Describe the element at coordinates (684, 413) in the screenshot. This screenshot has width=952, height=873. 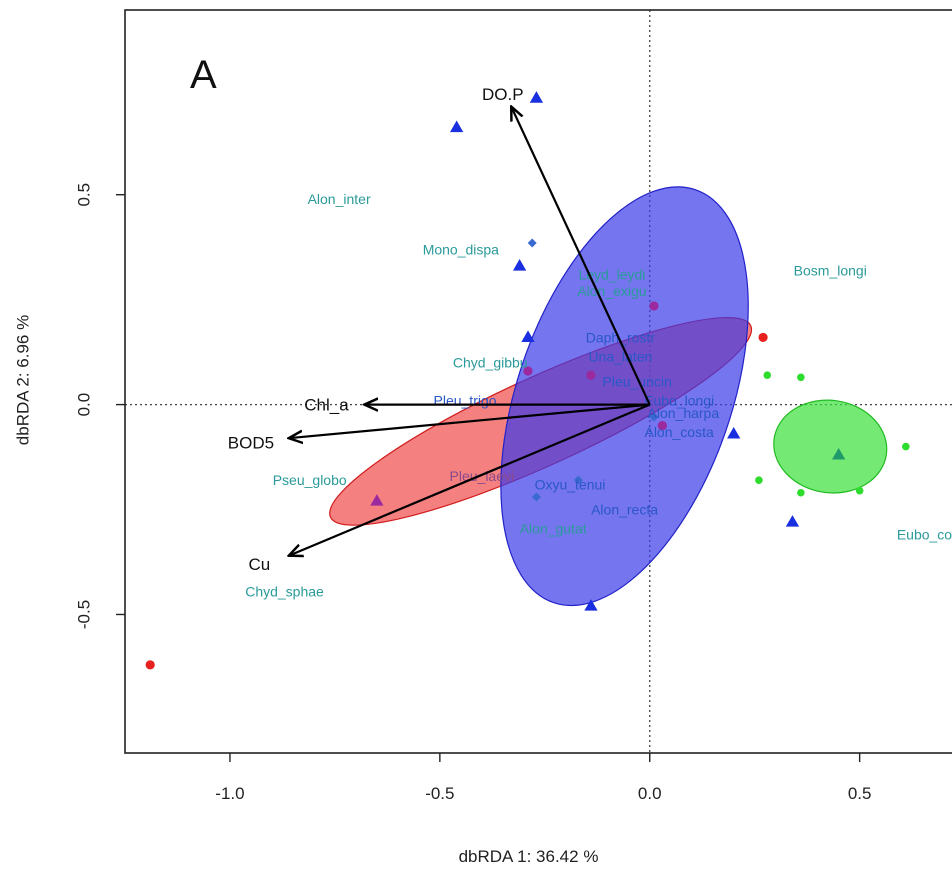
I see `species-label: Alon_harpa` at that location.